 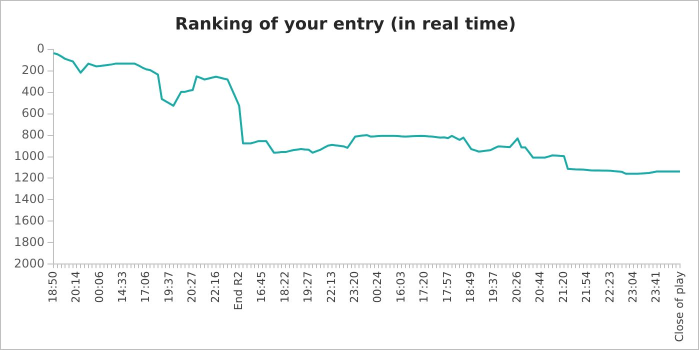 What do you see at coordinates (656, 287) in the screenshot?
I see `x-tick-label: 23:41` at bounding box center [656, 287].